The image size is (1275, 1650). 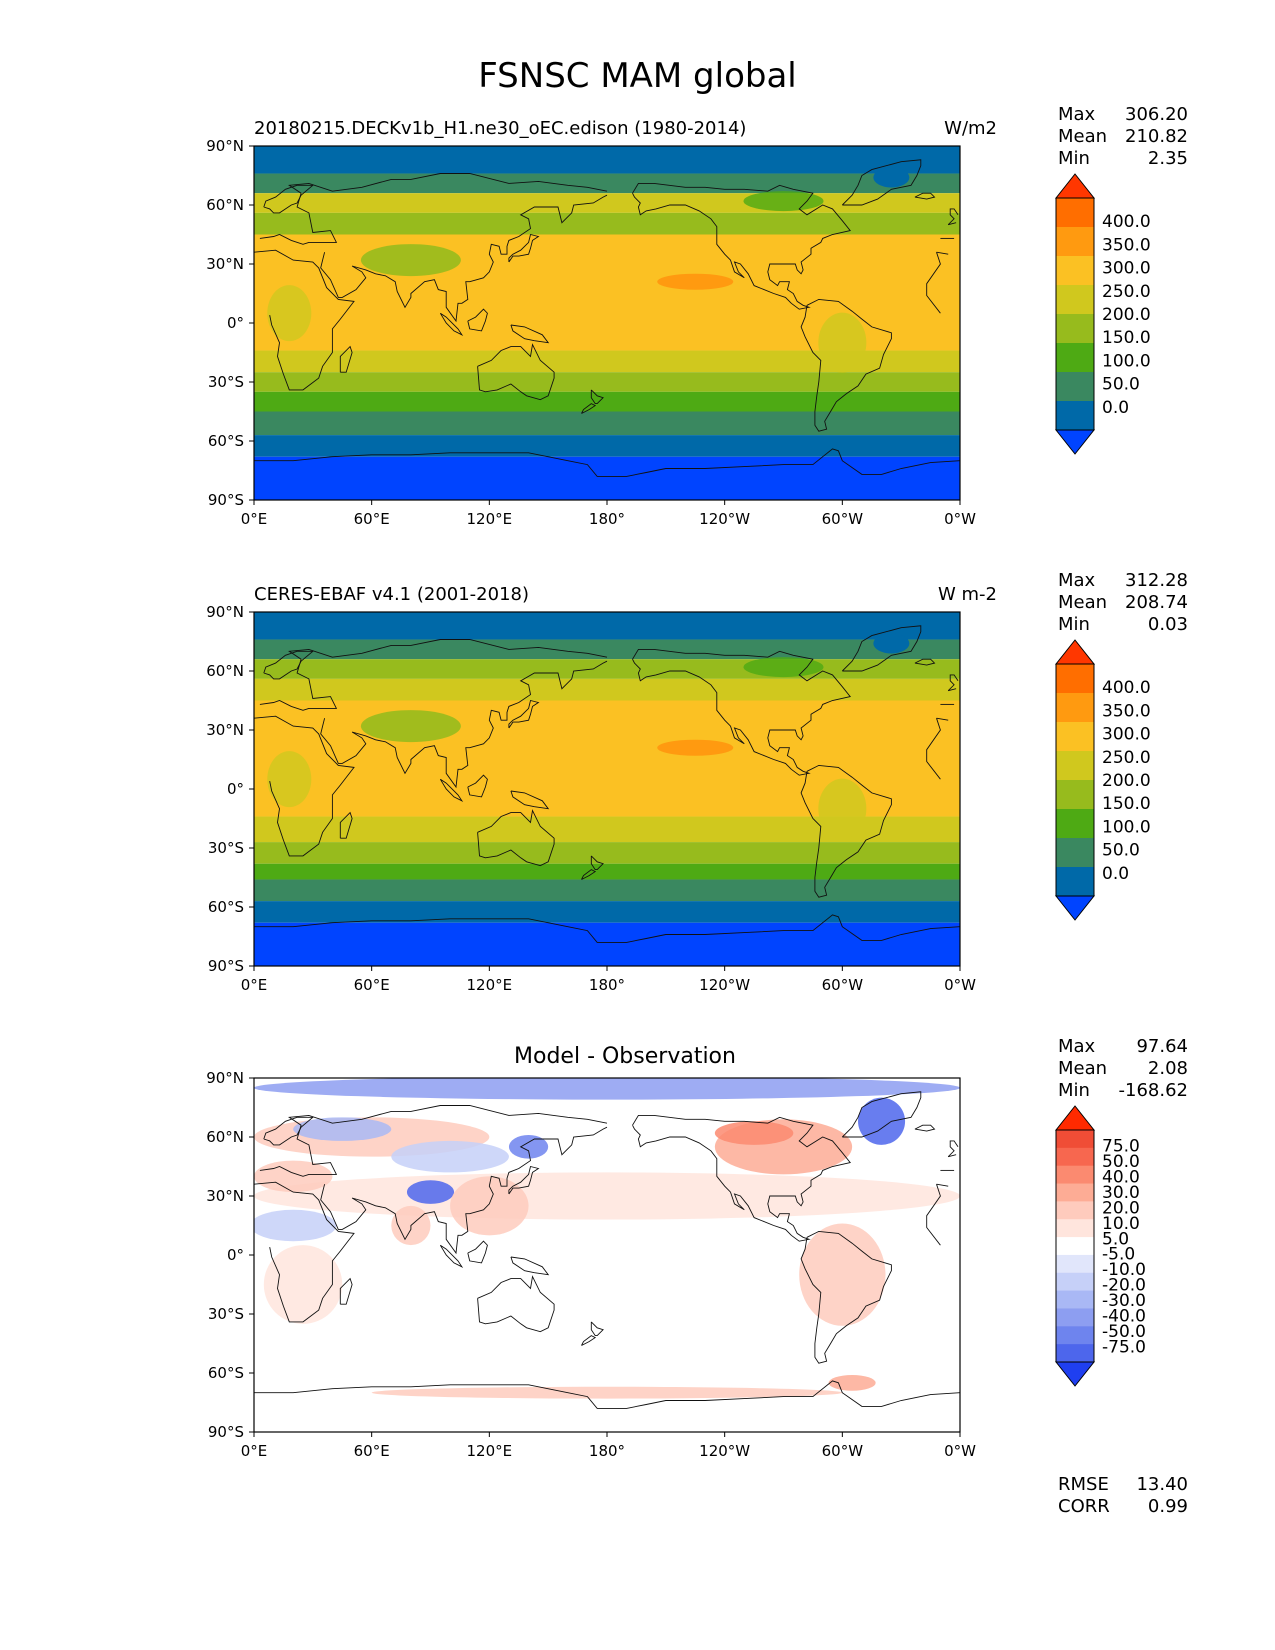 What do you see at coordinates (724, 519) in the screenshot?
I see `x-tick-label: 120°W` at bounding box center [724, 519].